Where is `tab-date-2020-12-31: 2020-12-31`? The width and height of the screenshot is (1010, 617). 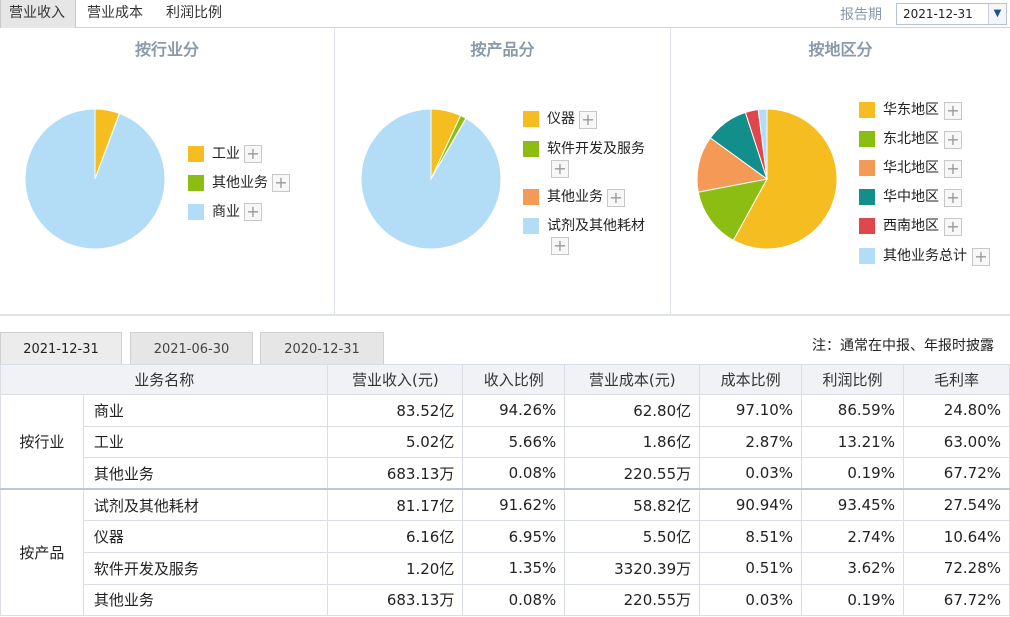 tab-date-2020-12-31: 2020-12-31 is located at coordinates (322, 348).